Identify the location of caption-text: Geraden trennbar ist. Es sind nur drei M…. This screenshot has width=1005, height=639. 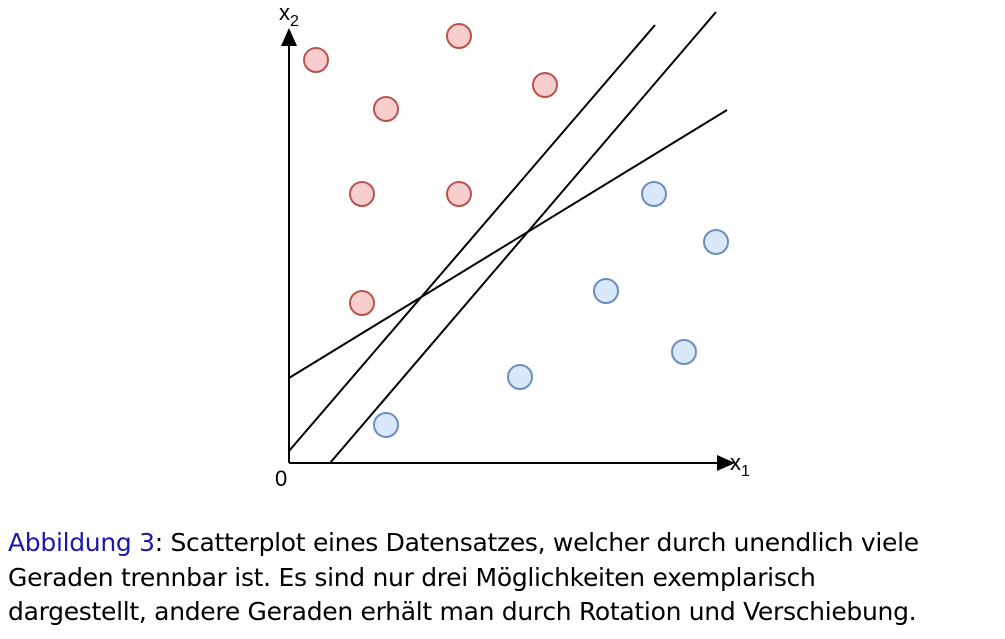
(412, 577).